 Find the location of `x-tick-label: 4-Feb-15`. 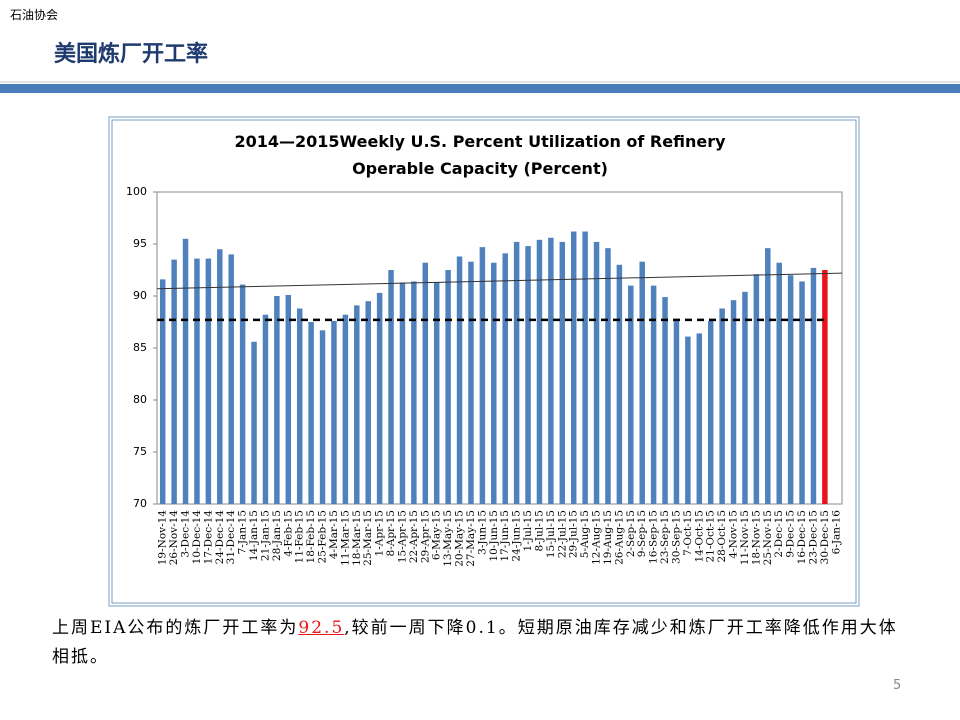

x-tick-label: 4-Feb-15 is located at coordinates (288, 533).